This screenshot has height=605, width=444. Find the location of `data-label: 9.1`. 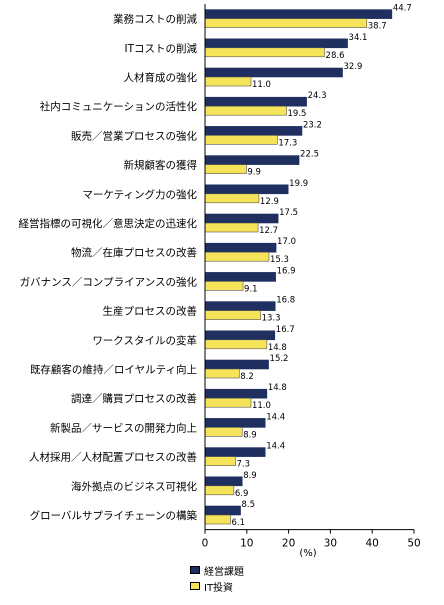

data-label: 9.1 is located at coordinates (251, 289).